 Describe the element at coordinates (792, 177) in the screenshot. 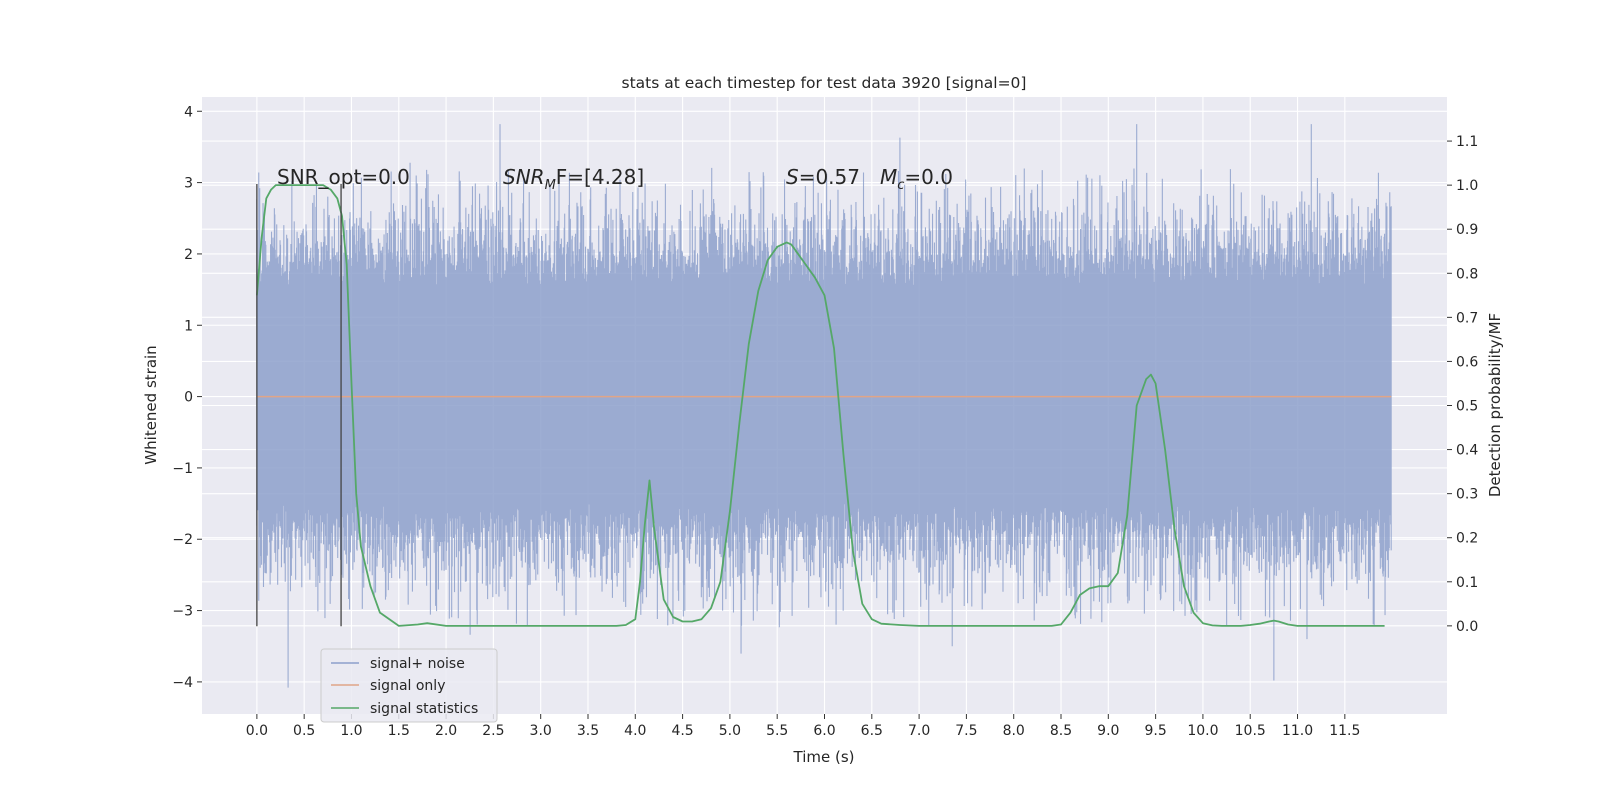

I see `annotation-stat-s-base: S` at that location.